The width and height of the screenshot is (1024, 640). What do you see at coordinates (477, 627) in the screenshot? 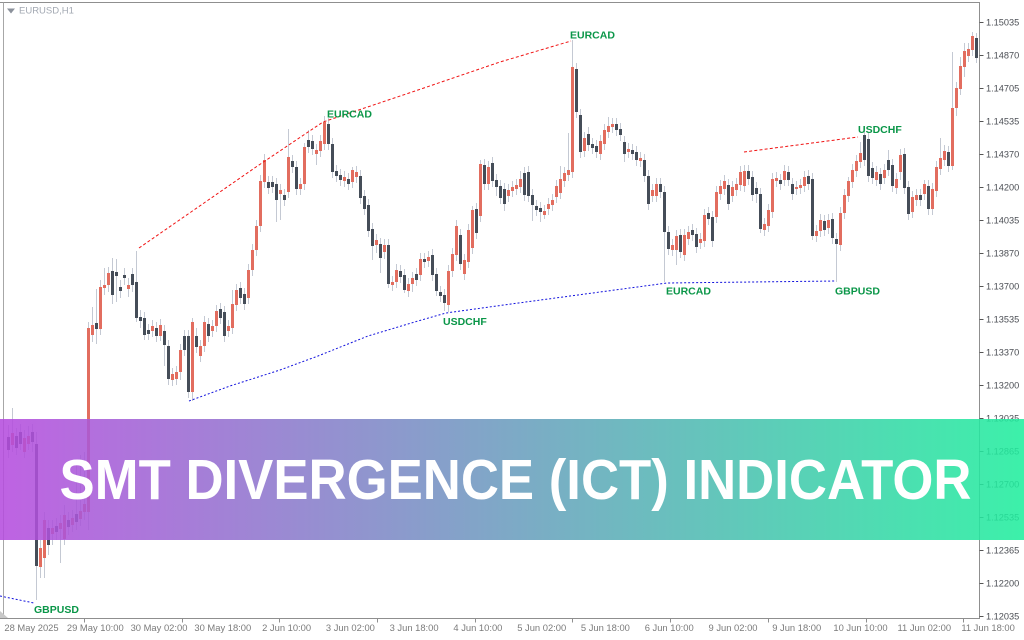
I see `svg-text: 4 Jun 10:00` at bounding box center [477, 627].